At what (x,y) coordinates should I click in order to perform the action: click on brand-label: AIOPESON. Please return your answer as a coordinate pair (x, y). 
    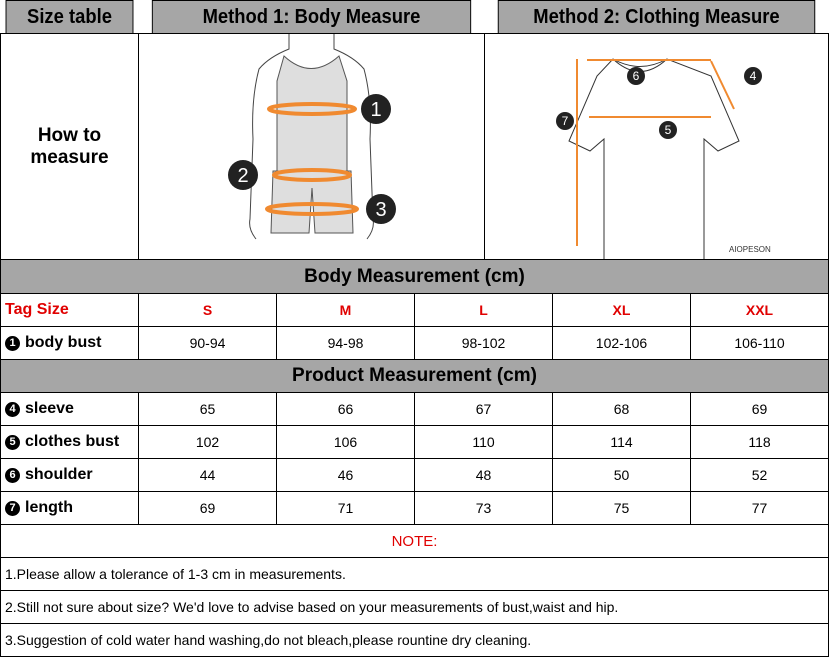
    Looking at the image, I should click on (750, 249).